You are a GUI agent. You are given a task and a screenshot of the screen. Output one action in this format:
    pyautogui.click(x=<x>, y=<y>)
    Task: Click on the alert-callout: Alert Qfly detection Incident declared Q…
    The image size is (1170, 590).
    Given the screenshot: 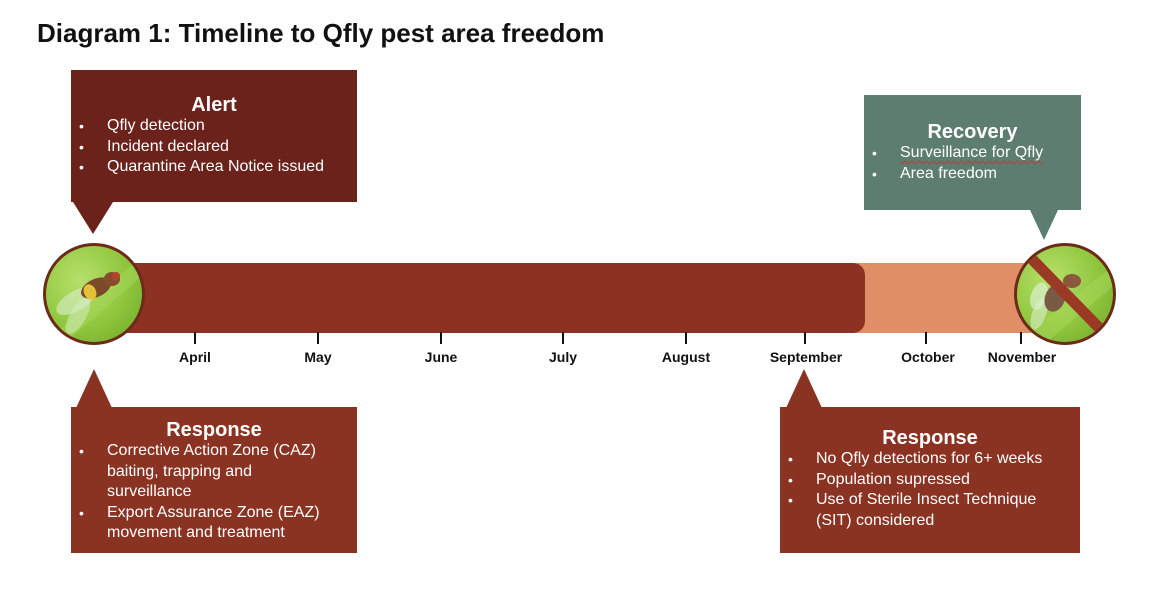 What is the action you would take?
    pyautogui.click(x=214, y=136)
    